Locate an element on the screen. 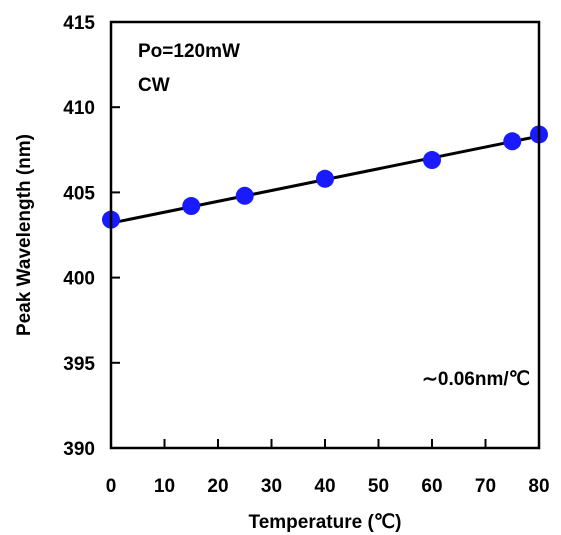  y-axis-ticks is located at coordinates (115, 235).